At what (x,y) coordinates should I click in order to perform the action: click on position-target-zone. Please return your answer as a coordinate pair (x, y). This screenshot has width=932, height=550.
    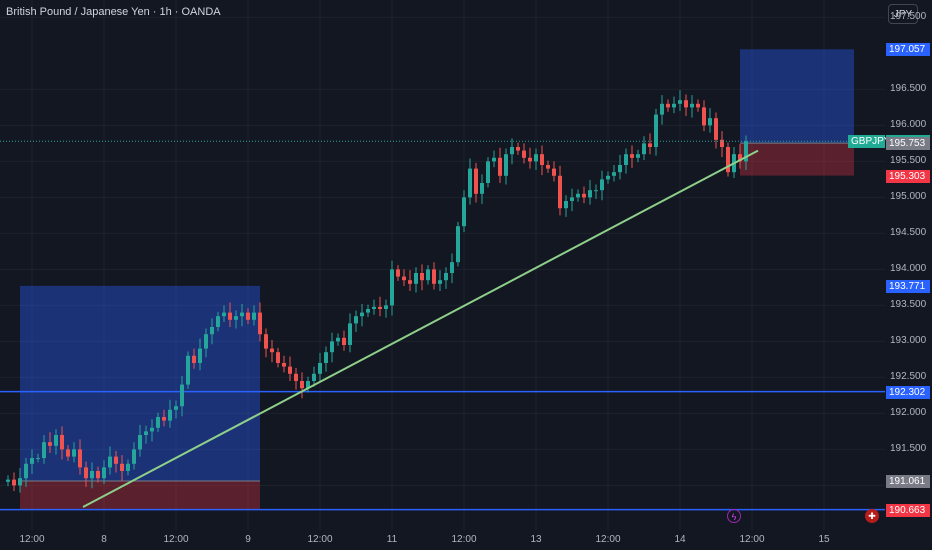
    Looking at the image, I should click on (797, 96).